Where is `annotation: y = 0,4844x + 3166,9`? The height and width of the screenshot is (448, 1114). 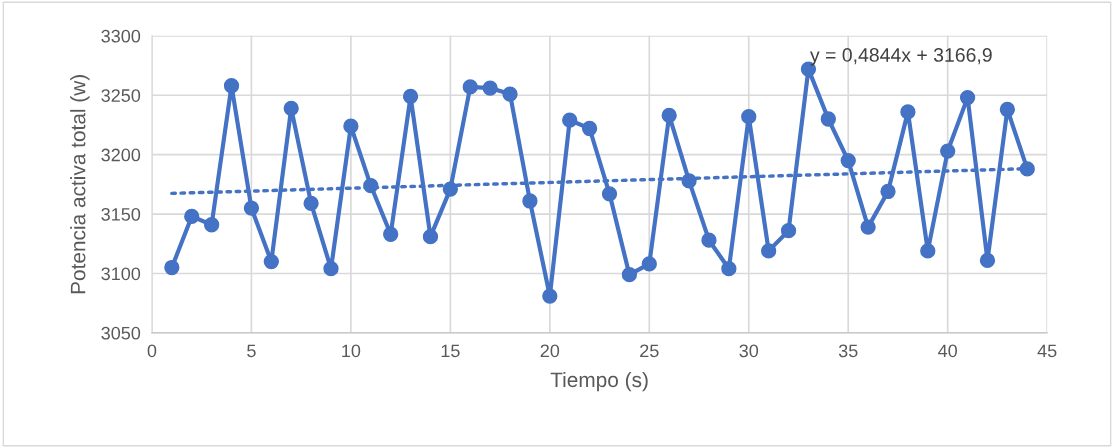
annotation: y = 0,4844x + 3166,9 is located at coordinates (900, 57).